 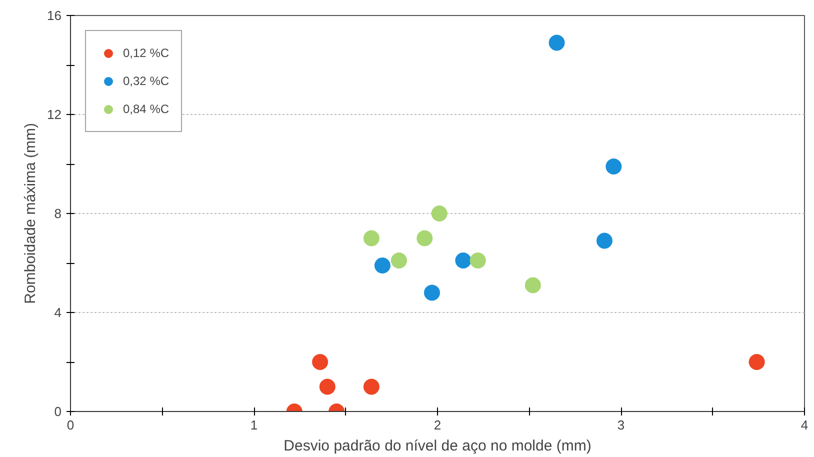 What do you see at coordinates (54, 114) in the screenshot?
I see `y-tick-label: 12` at bounding box center [54, 114].